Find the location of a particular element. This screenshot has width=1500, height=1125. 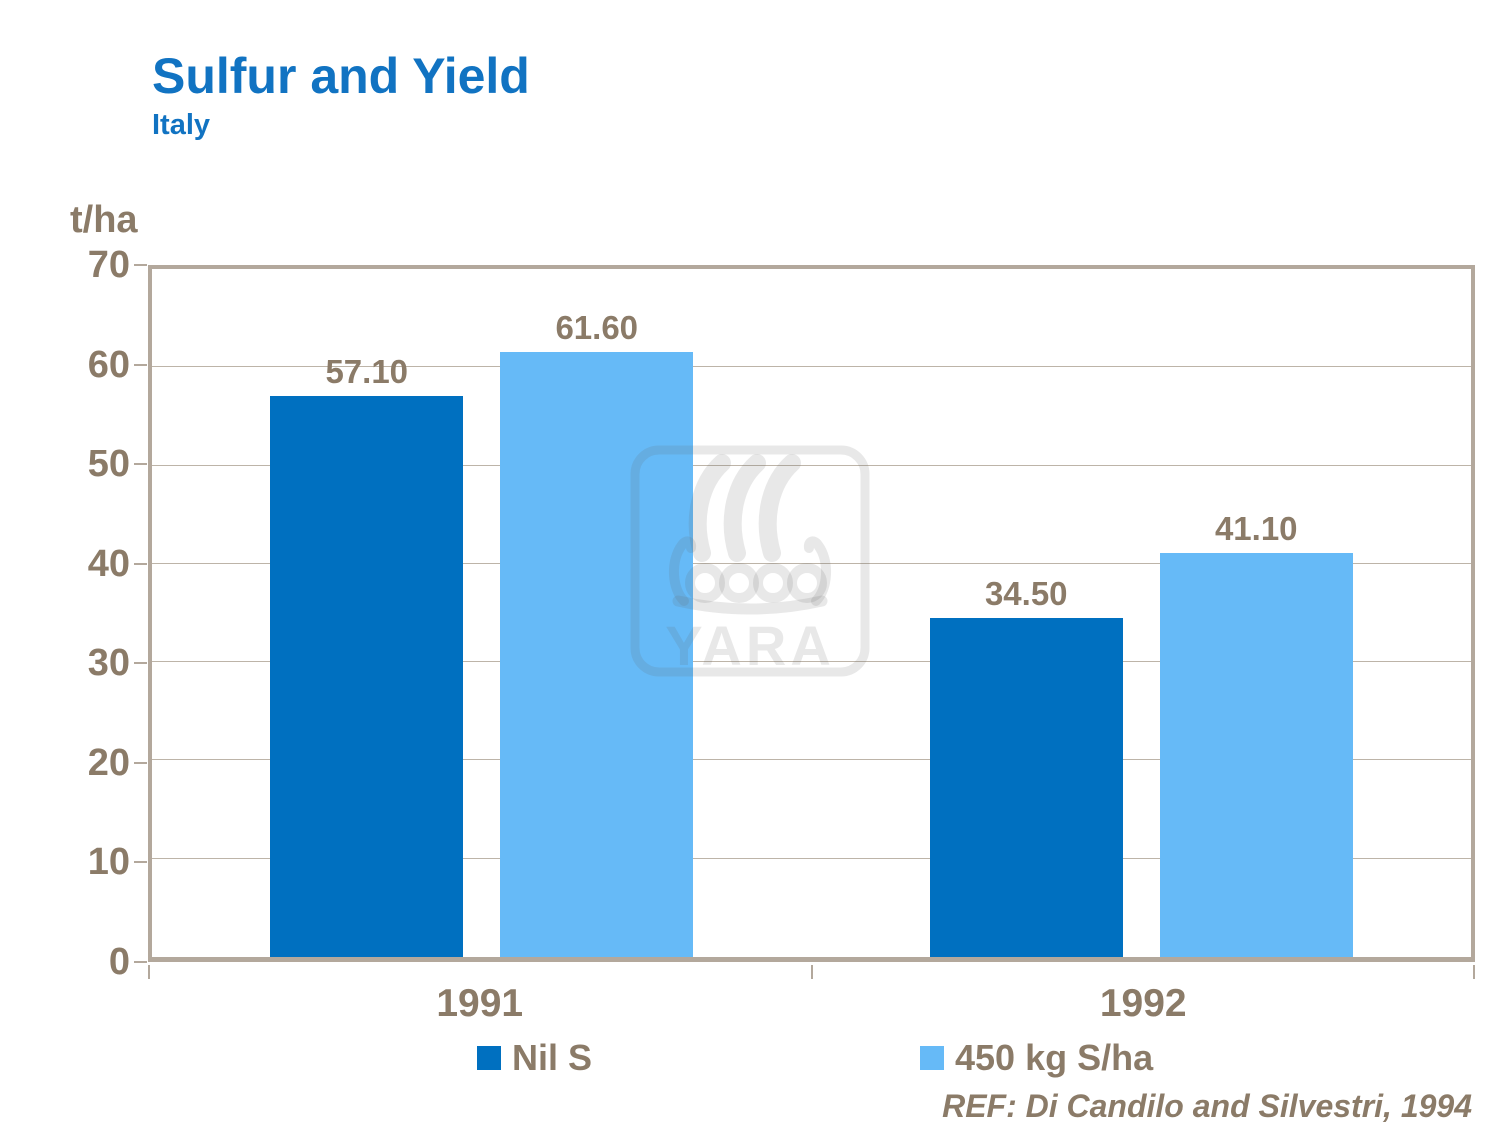

y-tick-label-40: 40 is located at coordinates (108, 563).